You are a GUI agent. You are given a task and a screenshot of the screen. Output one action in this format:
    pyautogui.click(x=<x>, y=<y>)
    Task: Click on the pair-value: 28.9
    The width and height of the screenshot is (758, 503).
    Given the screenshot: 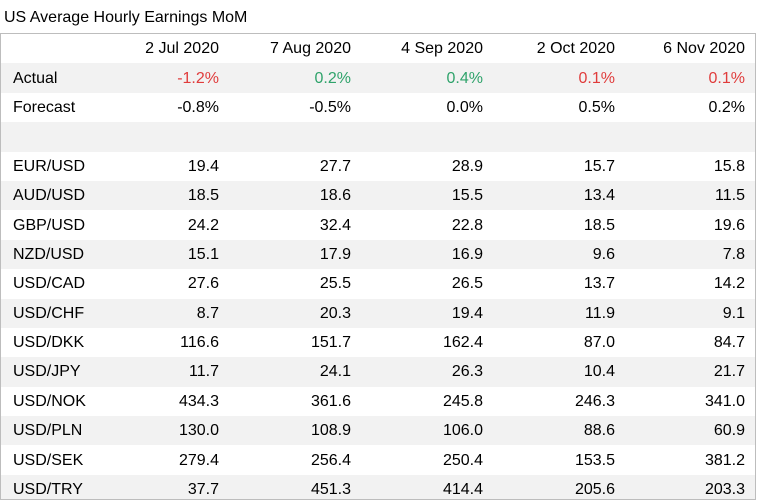 What is the action you would take?
    pyautogui.click(x=467, y=166)
    